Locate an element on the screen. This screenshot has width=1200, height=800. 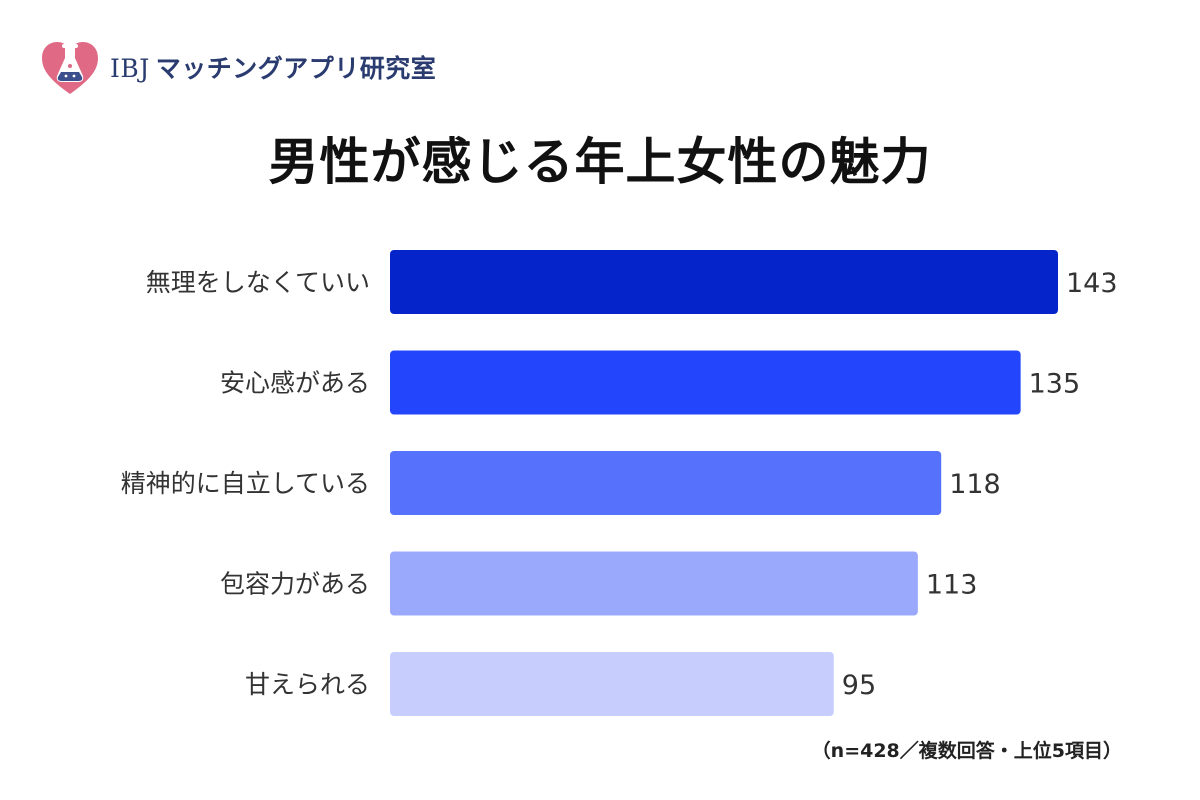
brand-logo: IBJ マッチングアプリ研究室 is located at coordinates (238, 67).